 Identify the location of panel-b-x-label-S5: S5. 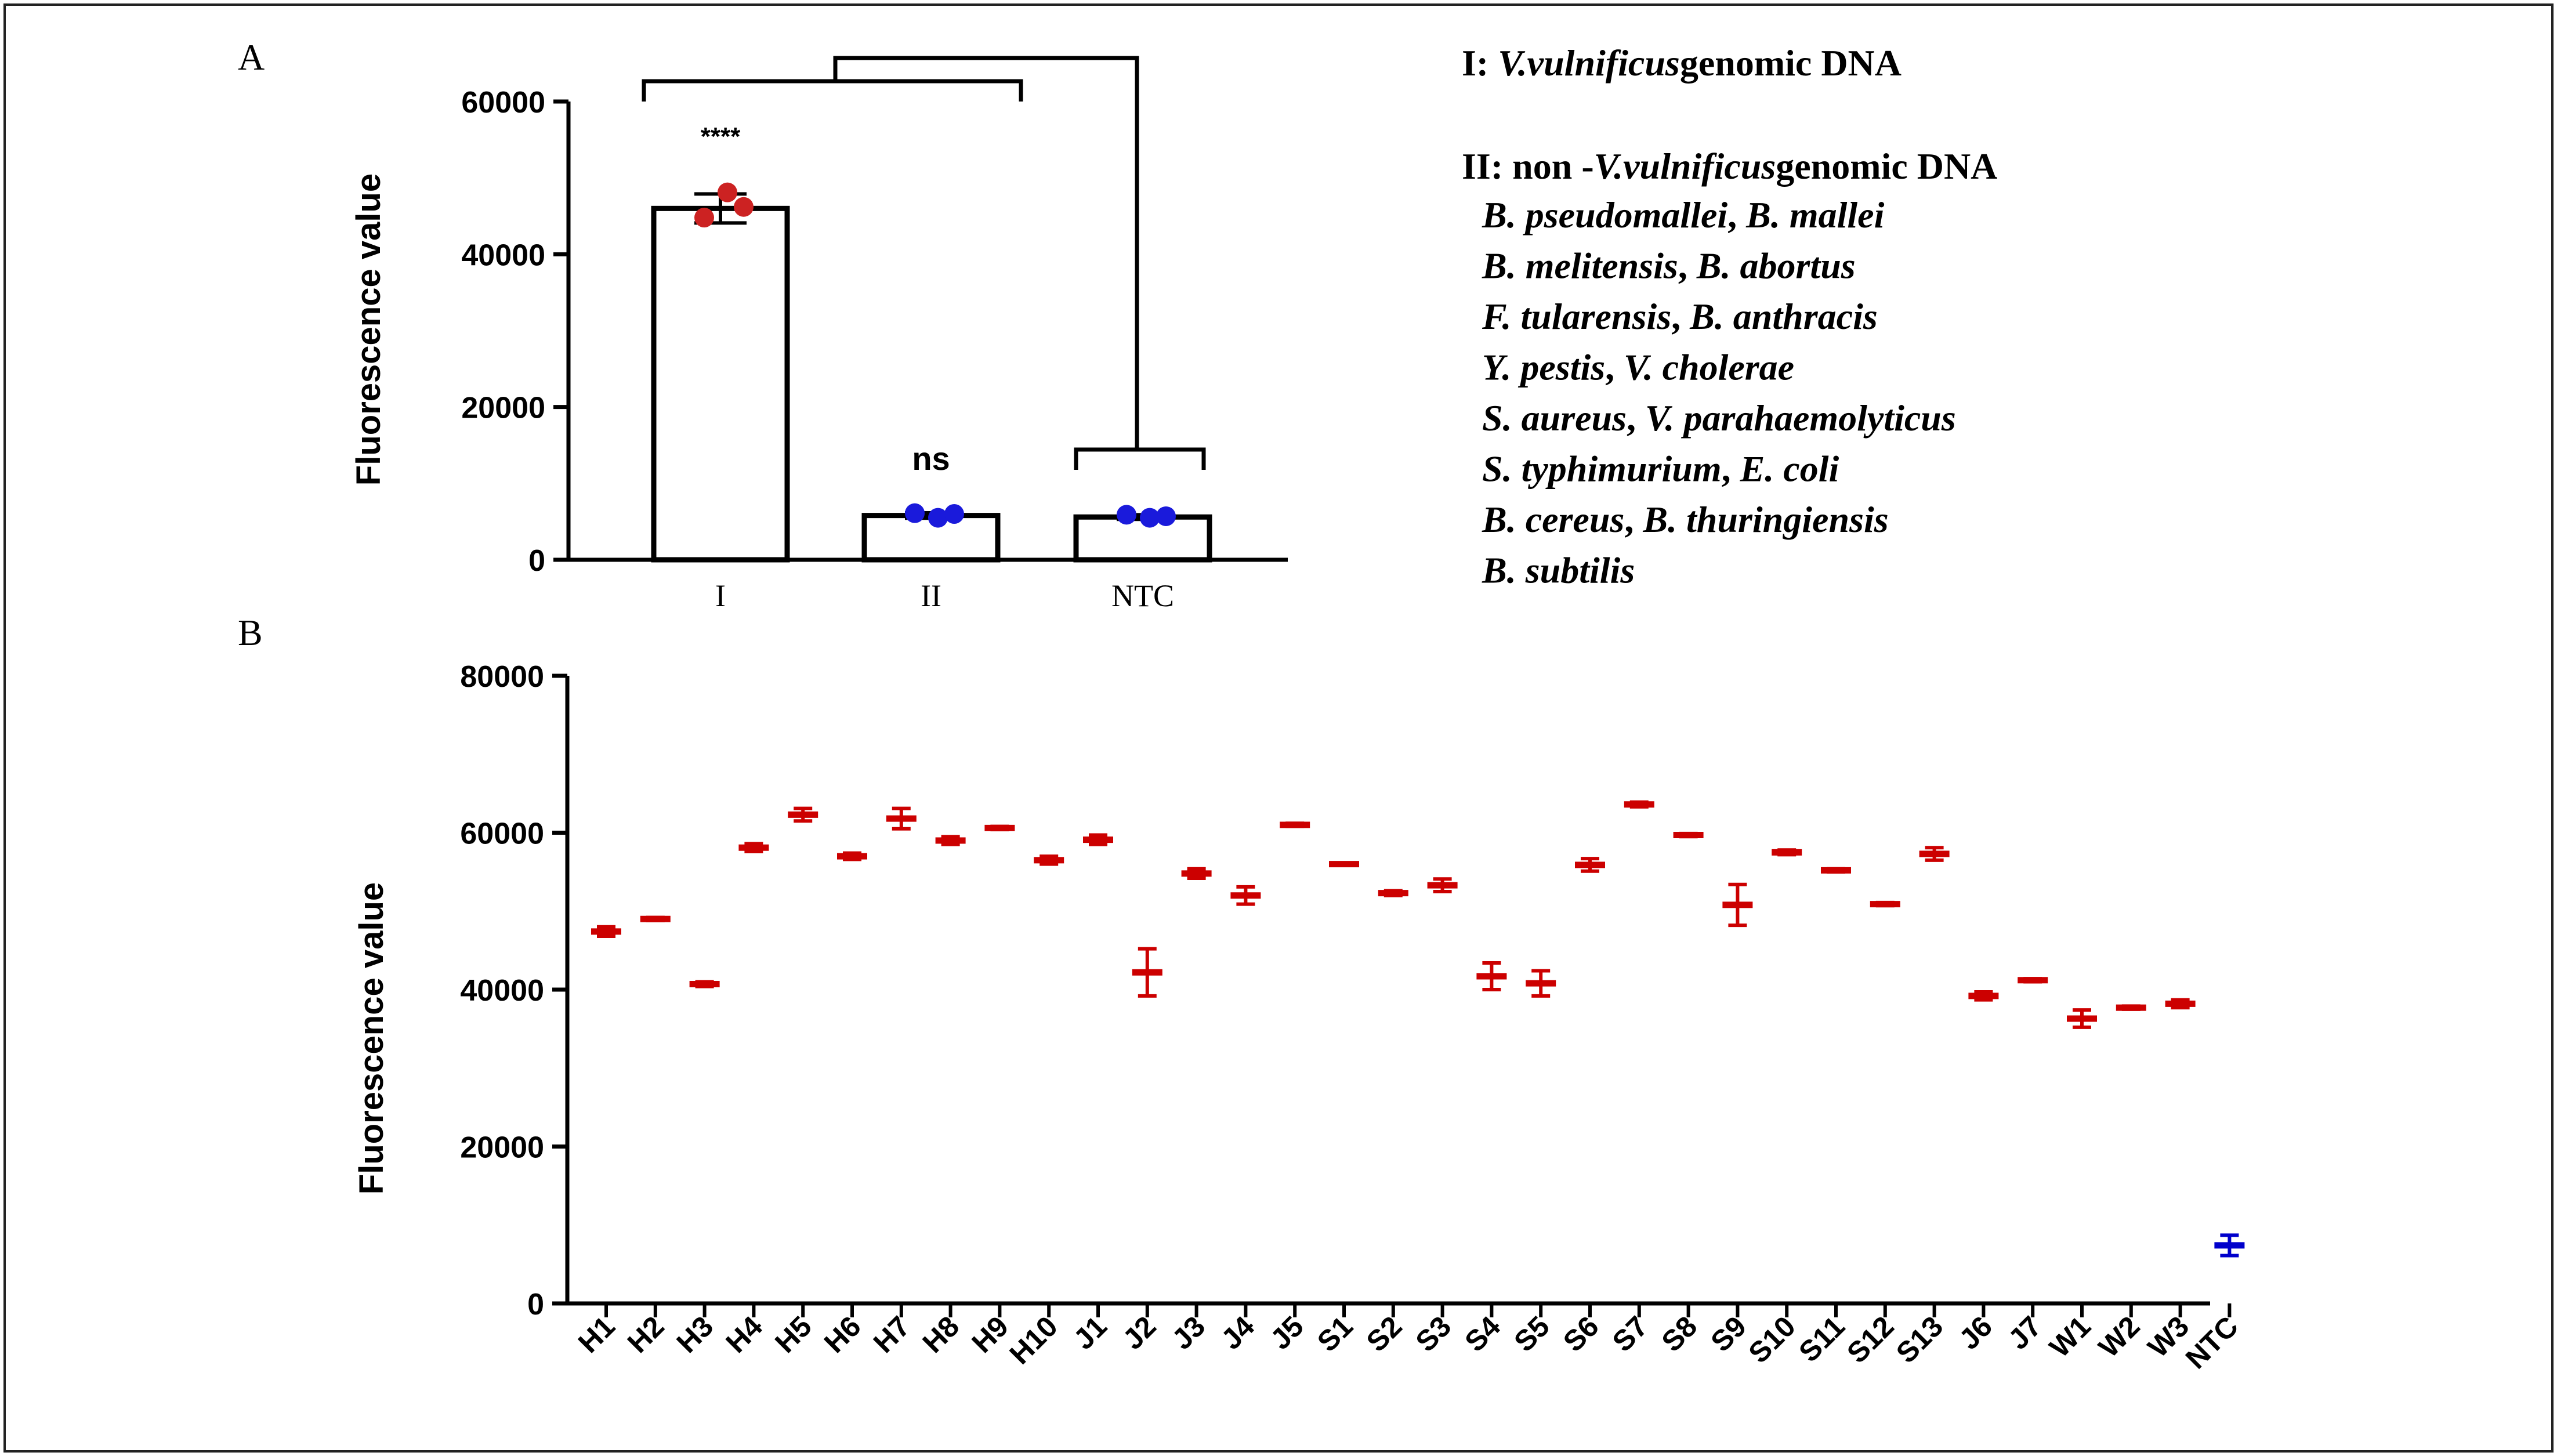
(1532, 1334).